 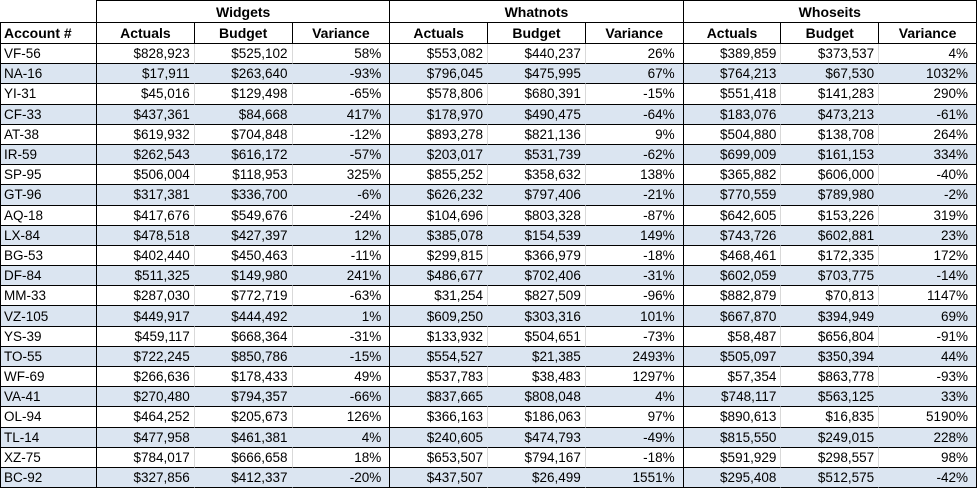 I want to click on budget-cell: $373,537, so click(x=830, y=54).